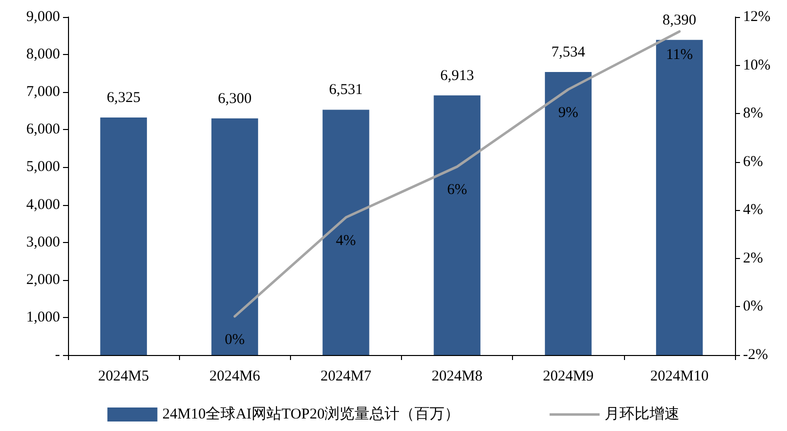 The width and height of the screenshot is (787, 431). Describe the element at coordinates (346, 90) in the screenshot. I see `data-label: 6,531` at that location.